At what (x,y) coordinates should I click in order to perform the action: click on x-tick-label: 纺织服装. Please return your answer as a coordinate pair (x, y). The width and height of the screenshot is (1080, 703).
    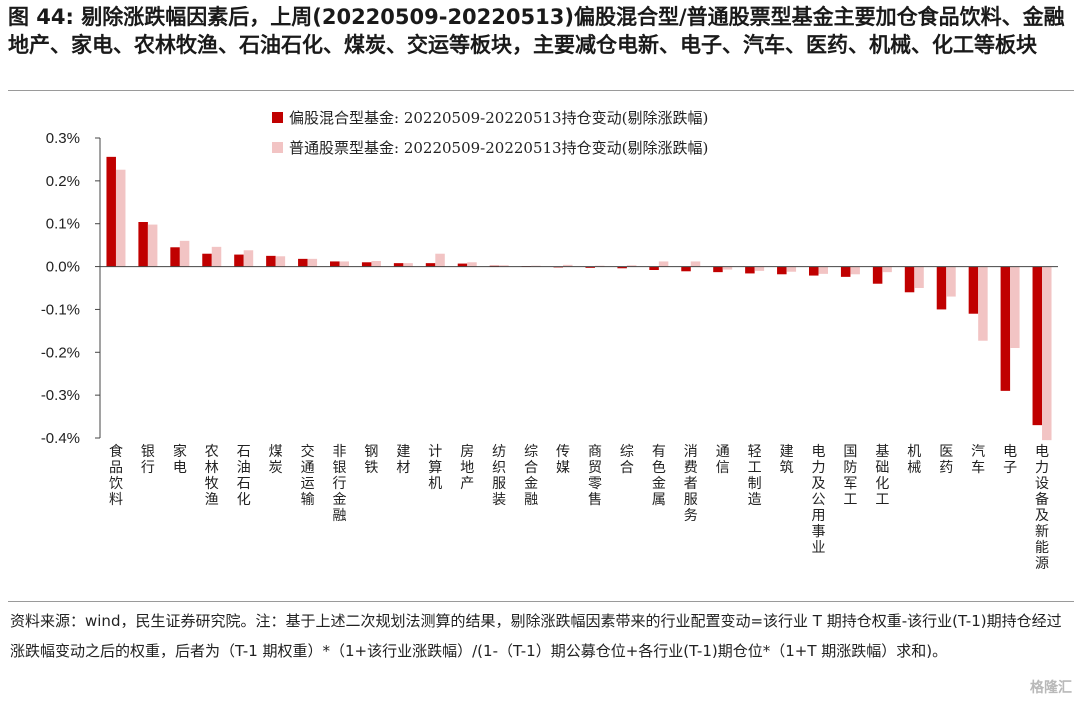
    Looking at the image, I should click on (499, 476).